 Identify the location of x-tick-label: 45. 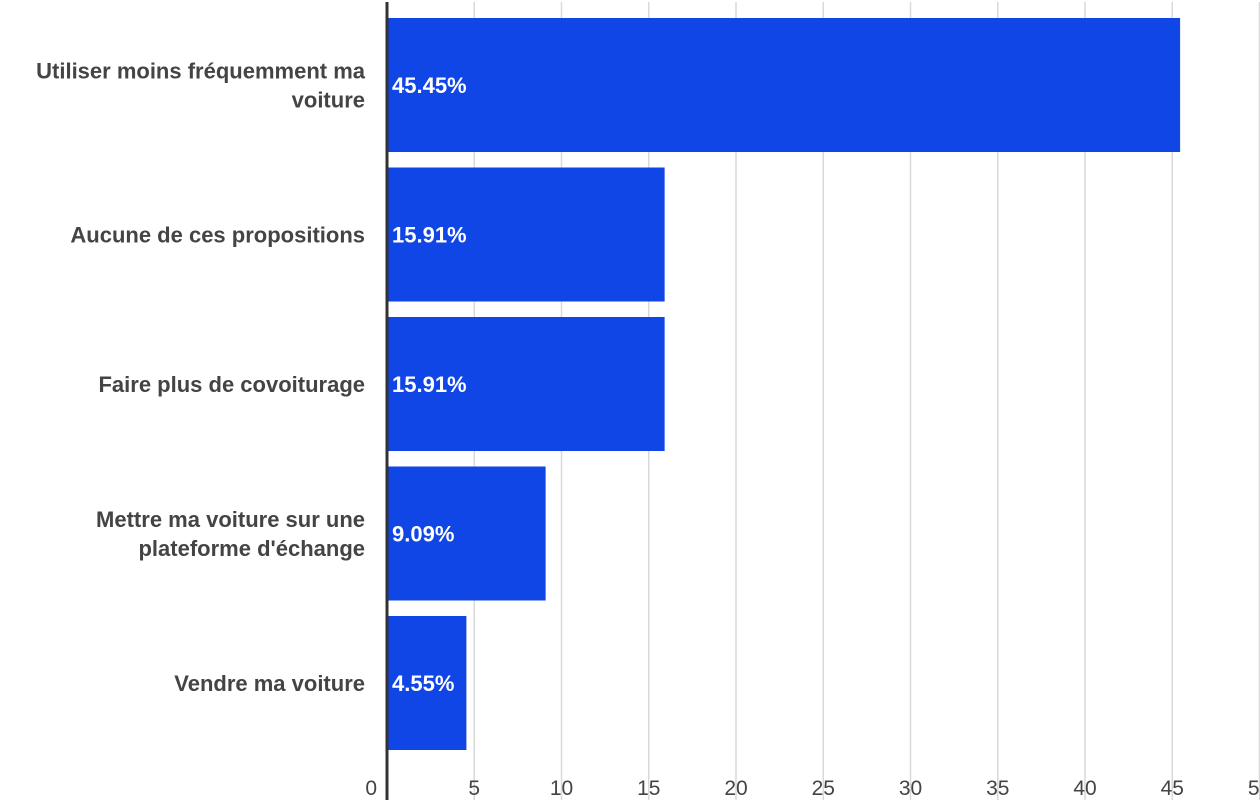
(1172, 788).